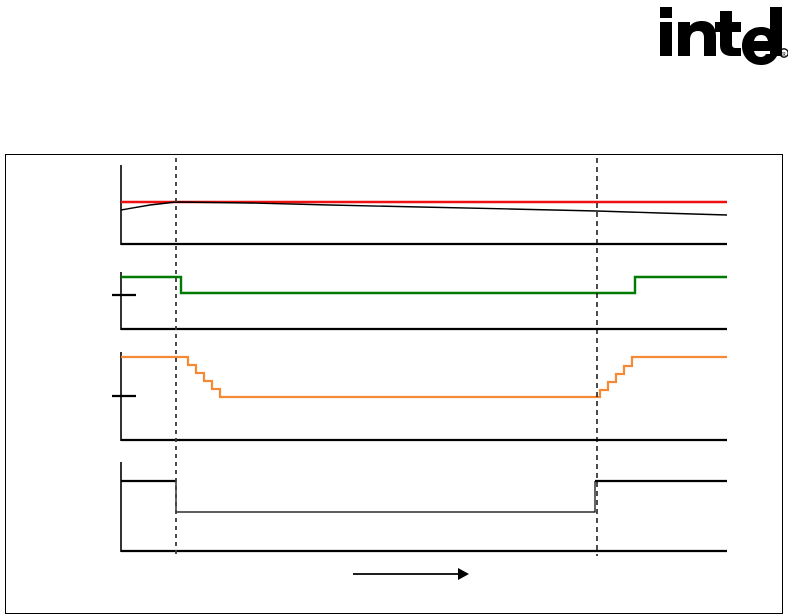 The image size is (792, 614). I want to click on intel-logo: R, so click(723, 34).